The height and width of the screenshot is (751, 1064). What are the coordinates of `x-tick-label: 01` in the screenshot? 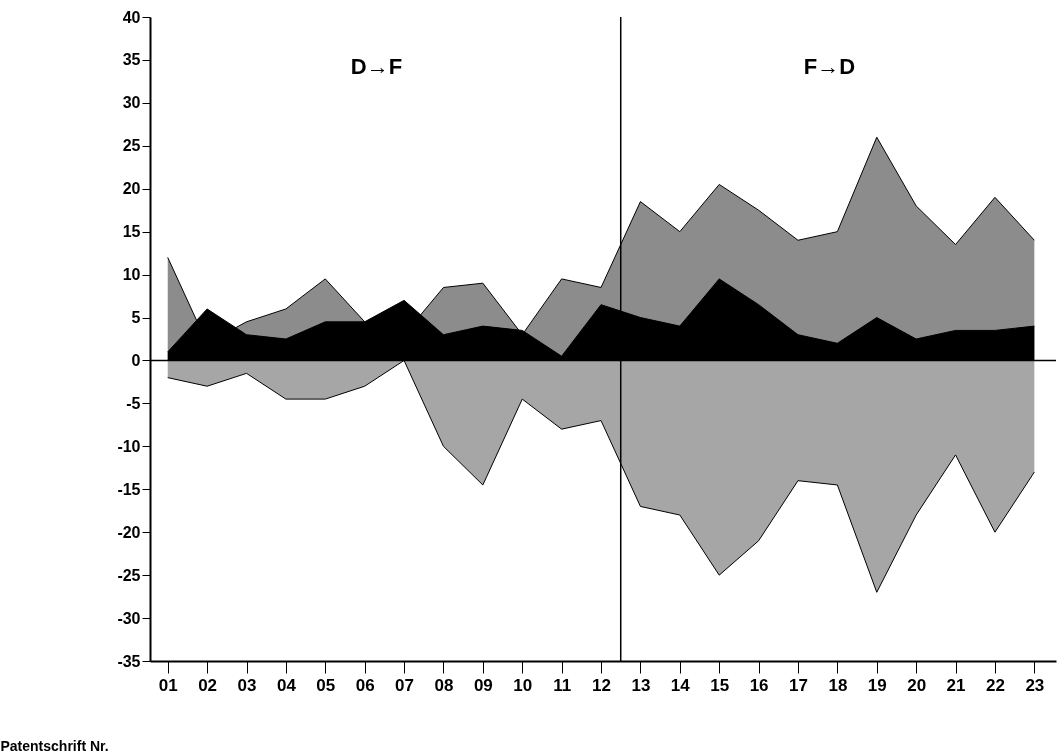 It's located at (168, 685).